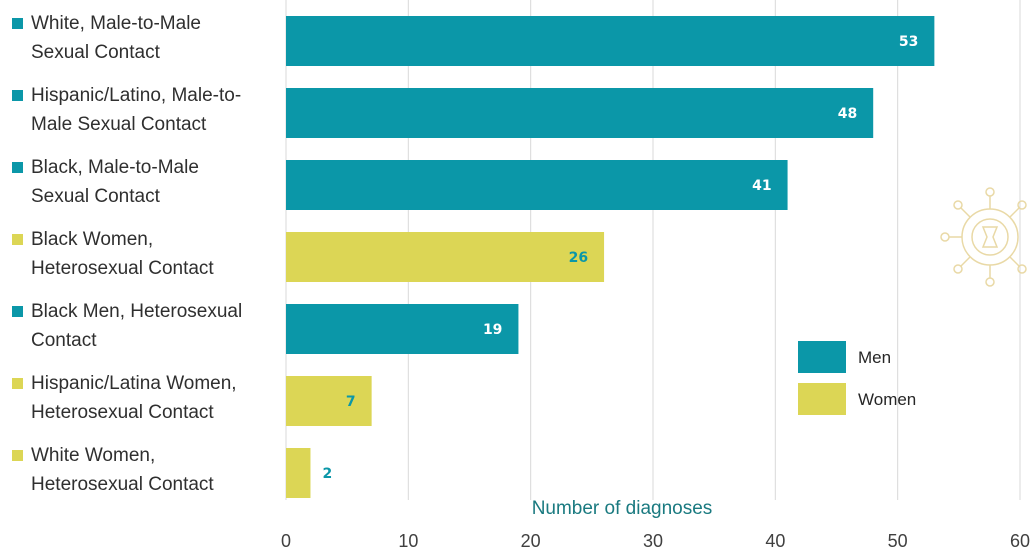 This screenshot has width=1031, height=551. I want to click on x-tick-label-0: 0, so click(286, 541).